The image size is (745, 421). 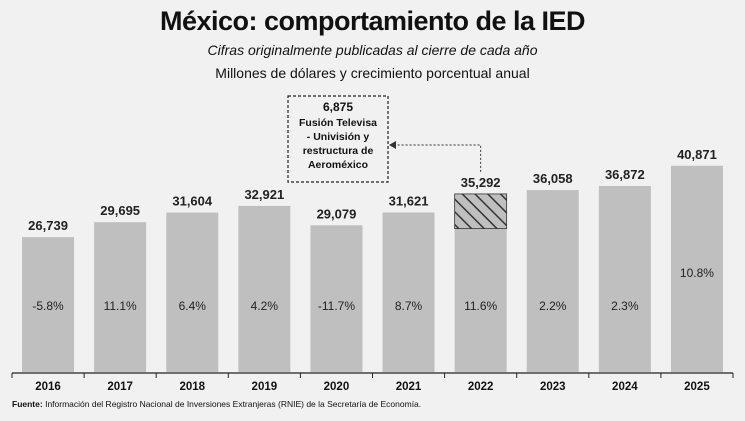 I want to click on value-label-2025: 40,871, so click(x=697, y=154).